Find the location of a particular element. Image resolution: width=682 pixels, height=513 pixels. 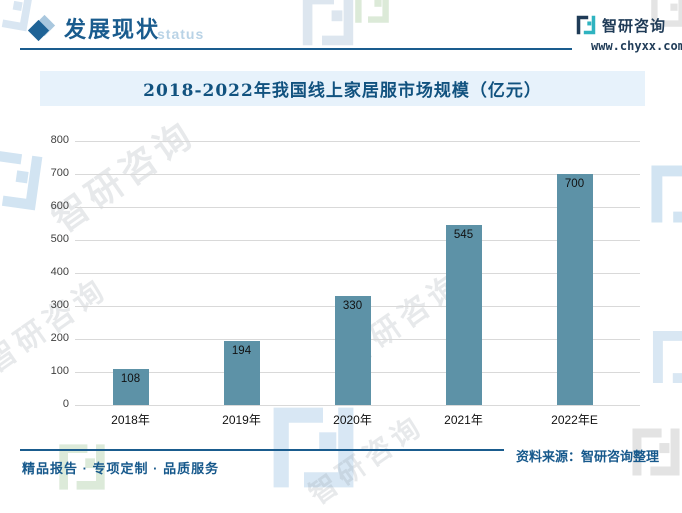

bar-value-label: 108 is located at coordinates (130, 379).